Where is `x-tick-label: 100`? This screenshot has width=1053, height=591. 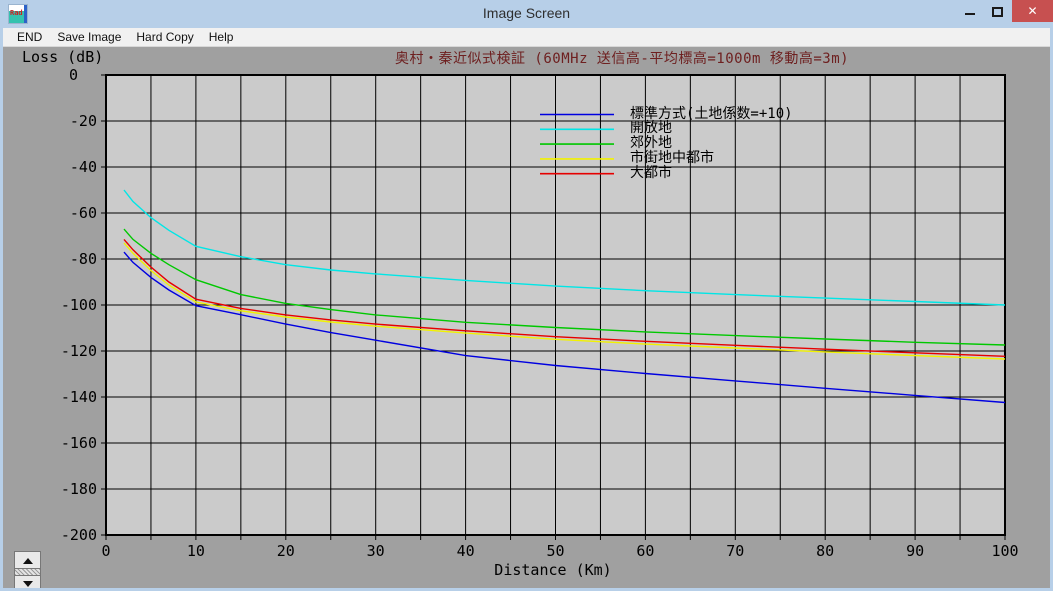
x-tick-label: 100 is located at coordinates (1005, 551).